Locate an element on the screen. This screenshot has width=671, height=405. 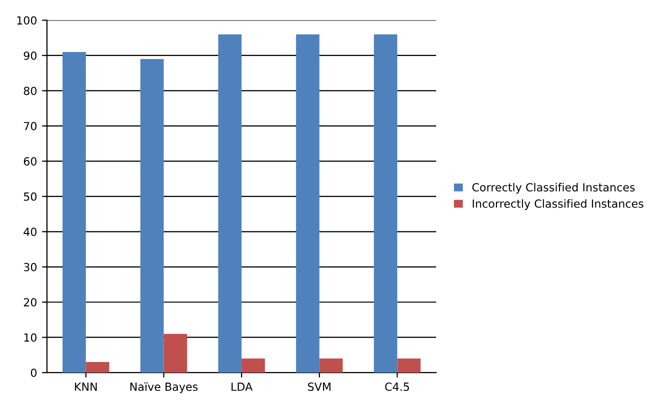
legend-label: Correctly Classified Instances is located at coordinates (553, 188).